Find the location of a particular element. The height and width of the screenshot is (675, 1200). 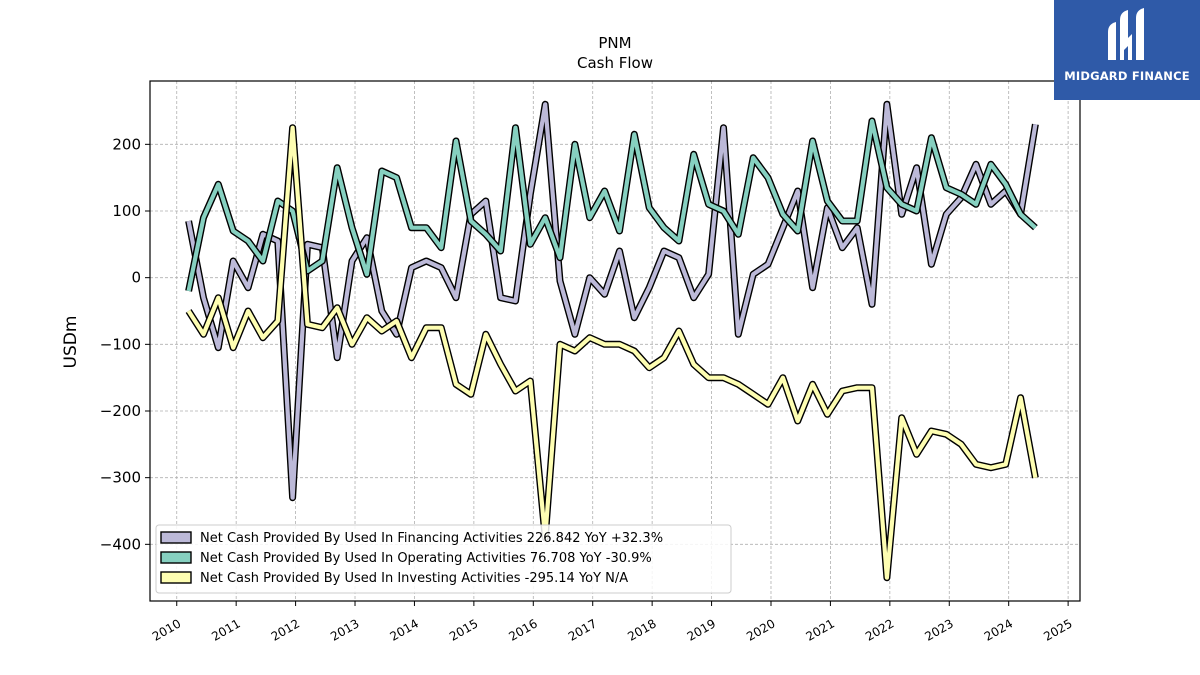

x-tick-label: 2015 is located at coordinates (463, 629).